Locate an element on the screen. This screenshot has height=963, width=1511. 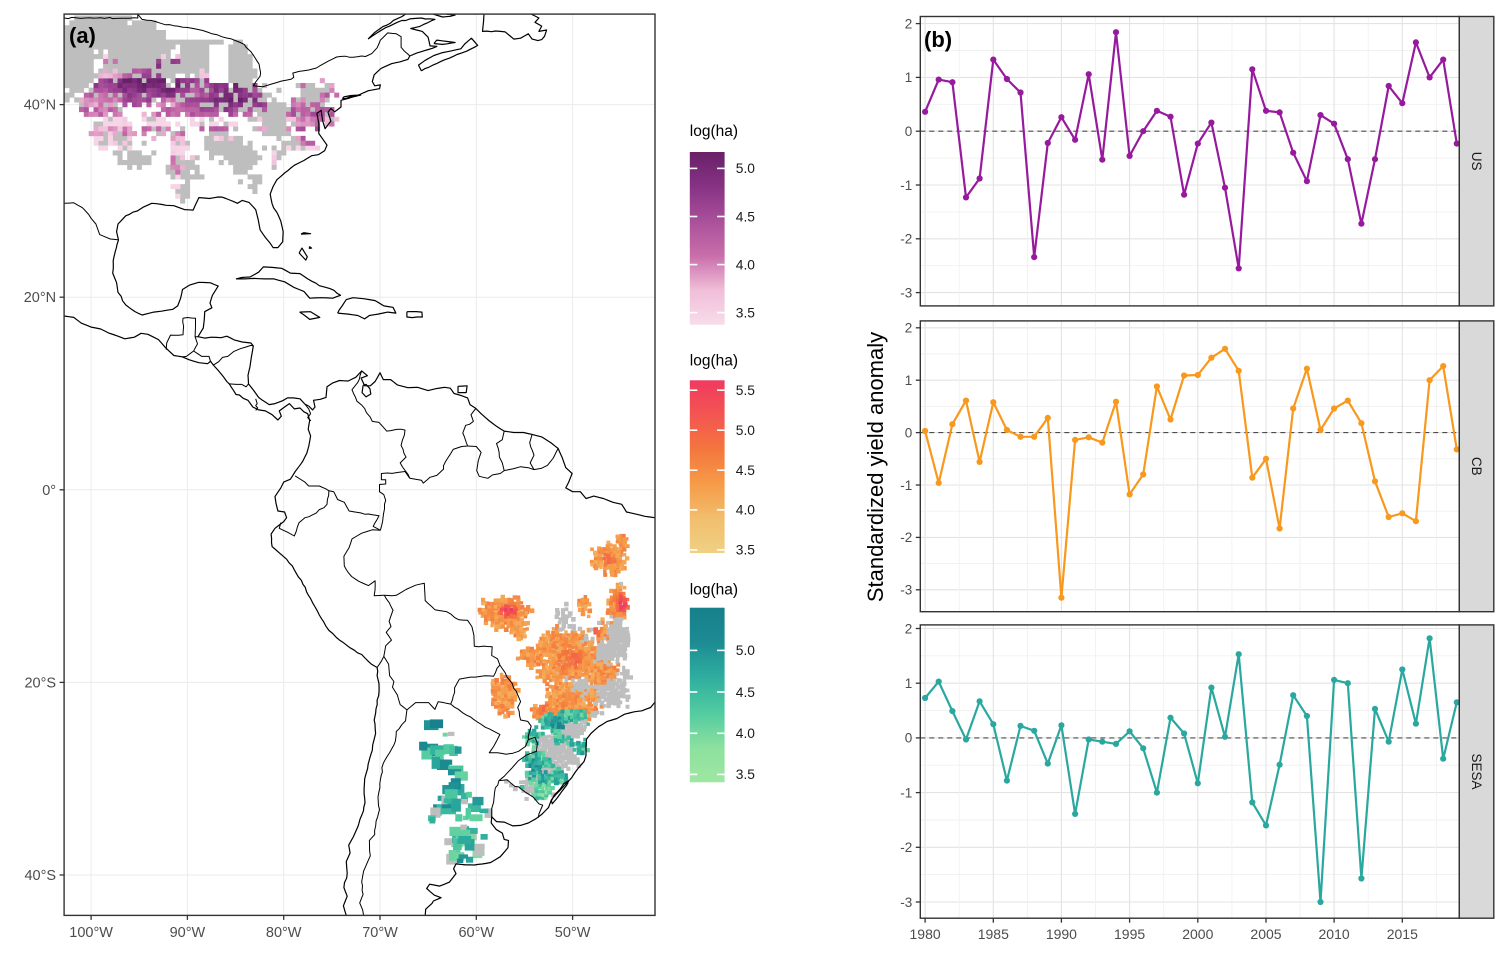
svg-text: 80°W is located at coordinates (284, 933).